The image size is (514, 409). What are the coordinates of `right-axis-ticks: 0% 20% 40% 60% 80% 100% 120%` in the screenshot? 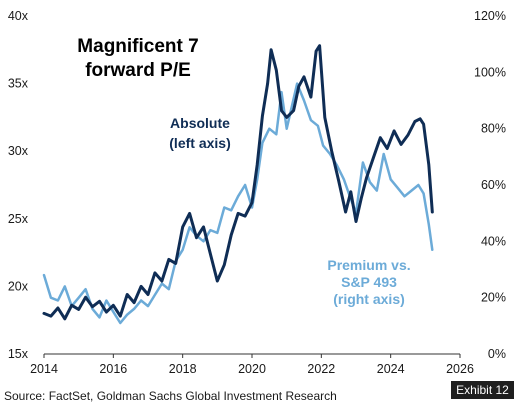 It's located at (490, 185).